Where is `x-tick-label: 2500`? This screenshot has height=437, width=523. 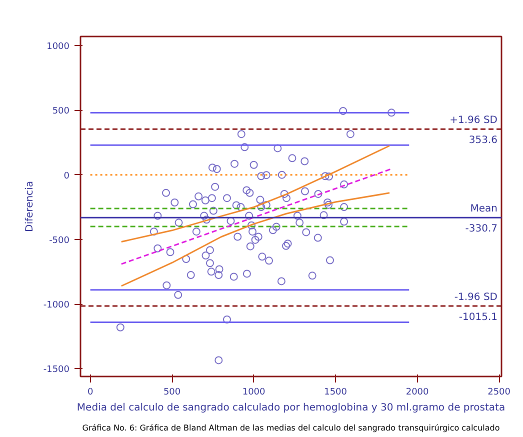
x-tick-label: 2500 is located at coordinates (499, 393).